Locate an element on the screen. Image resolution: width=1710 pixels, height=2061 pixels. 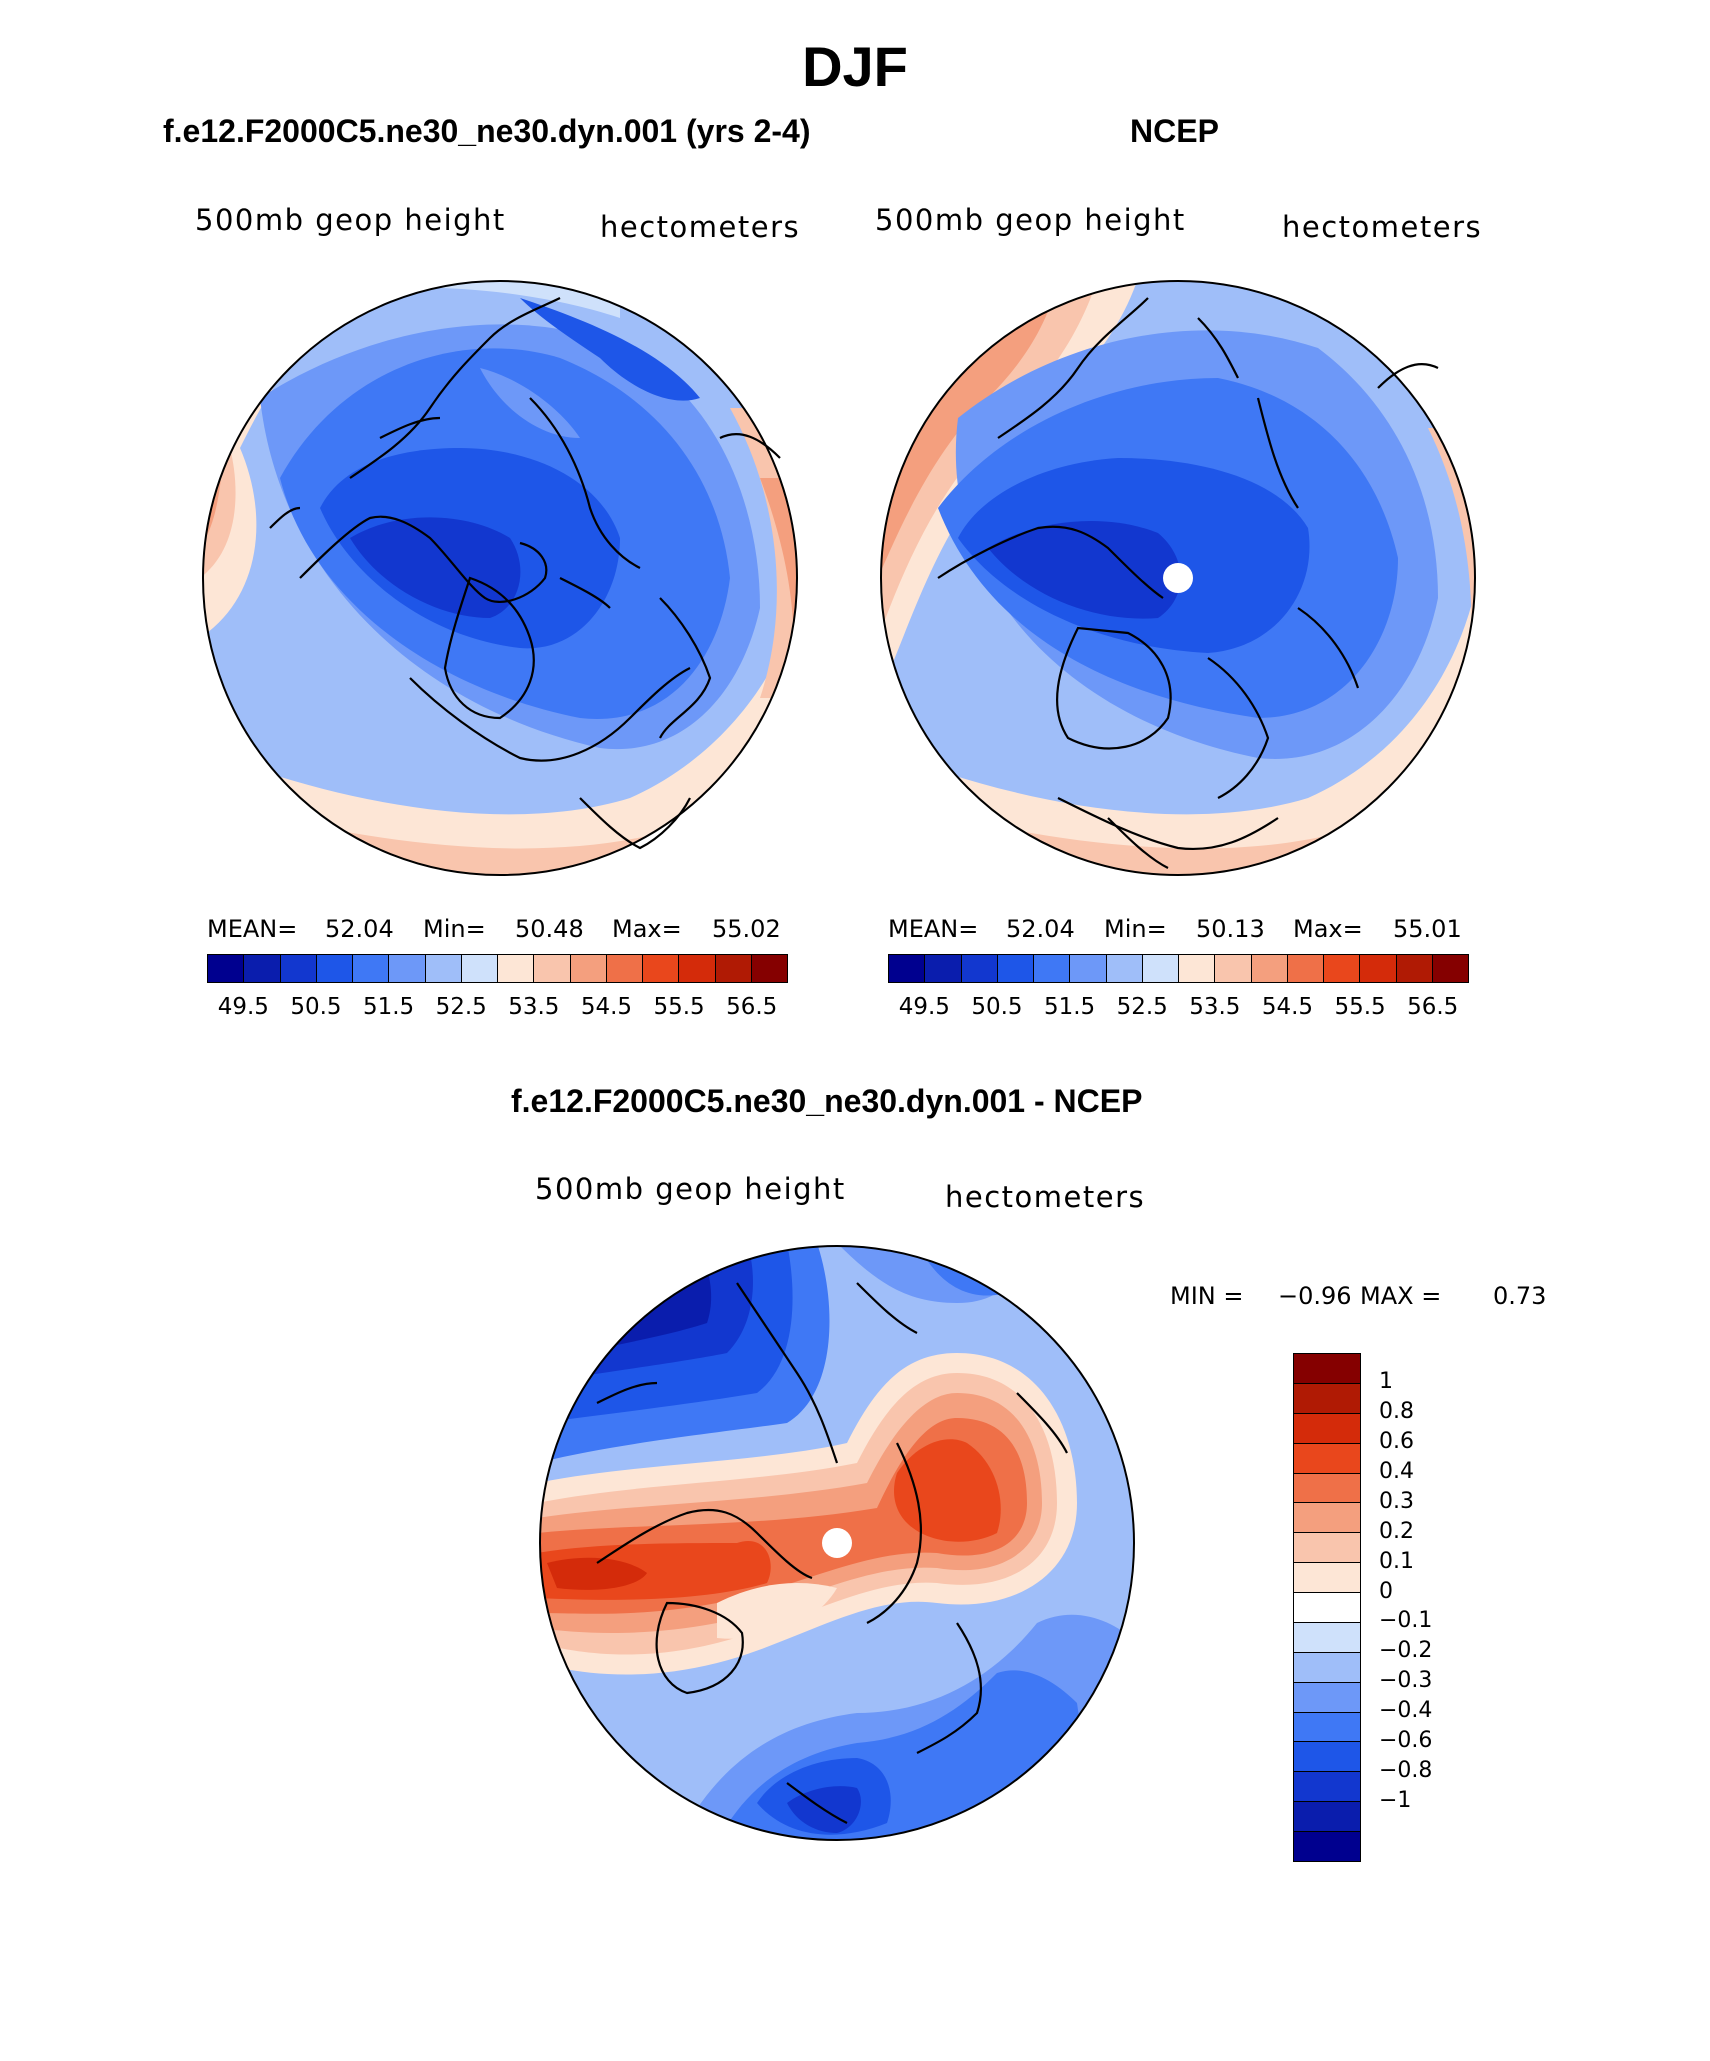
panel2-title: NCEP is located at coordinates (1174, 131).